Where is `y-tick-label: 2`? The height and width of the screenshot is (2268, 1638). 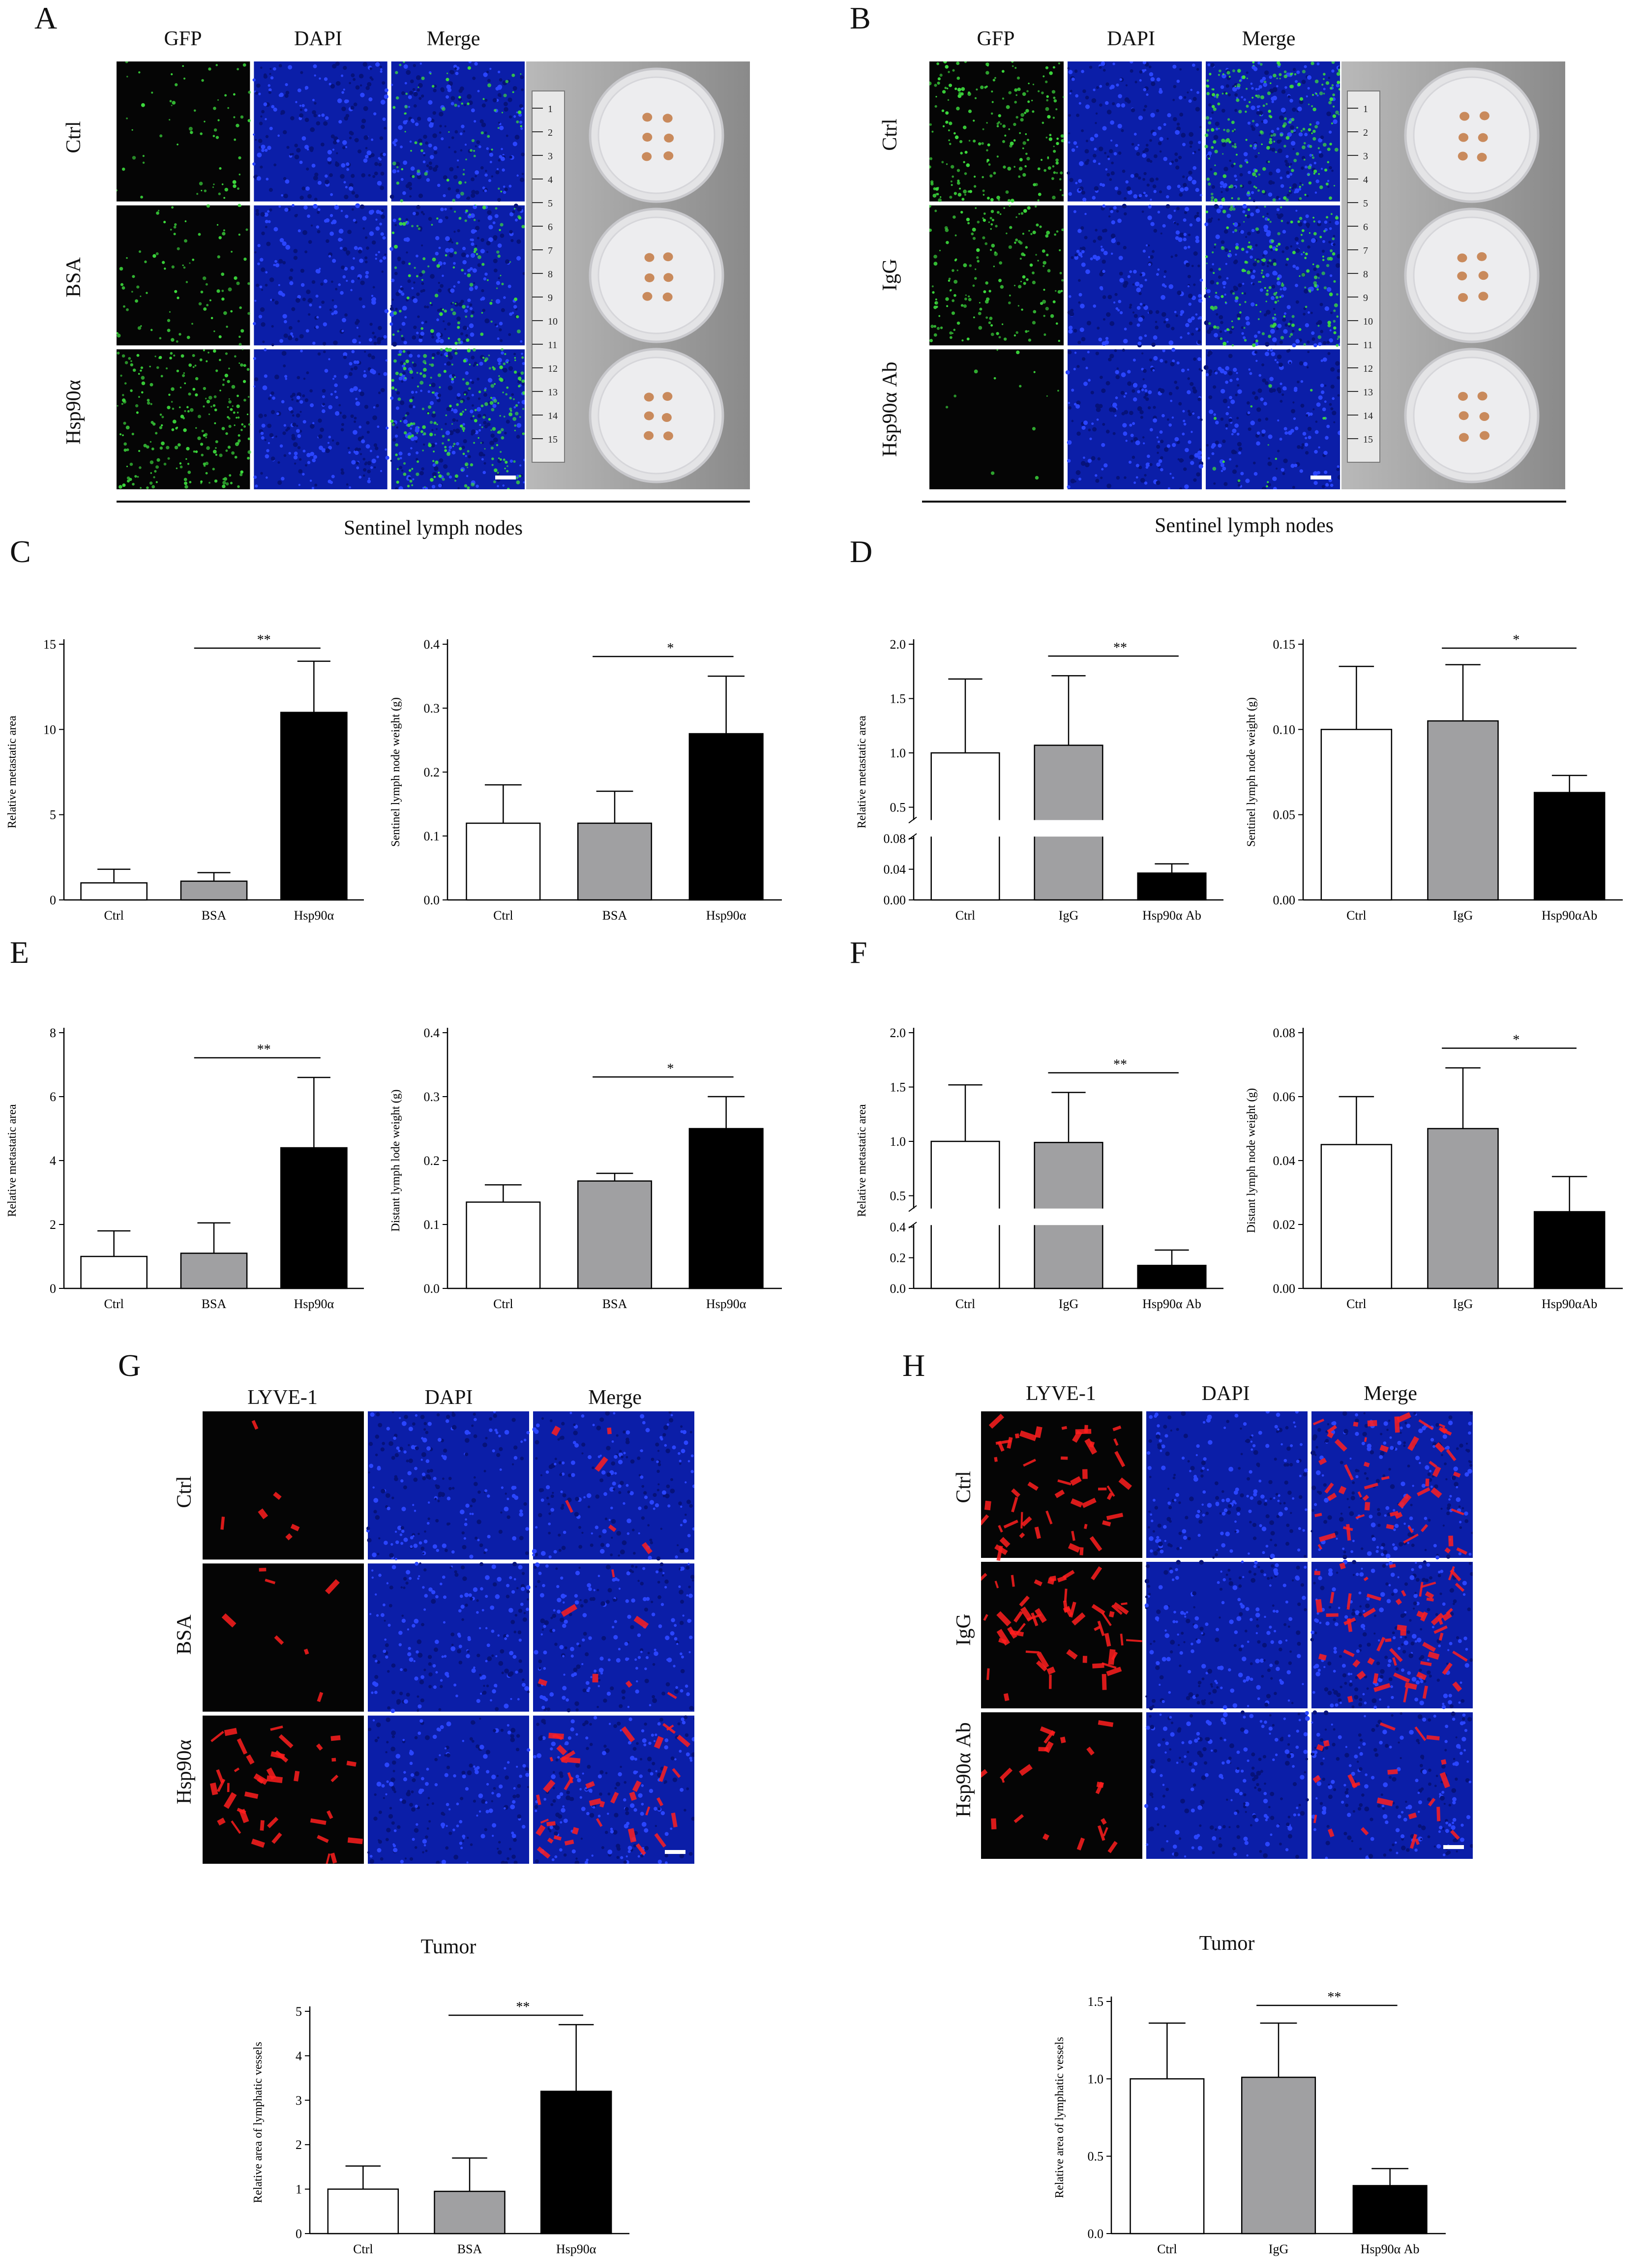 y-tick-label: 2 is located at coordinates (299, 2145).